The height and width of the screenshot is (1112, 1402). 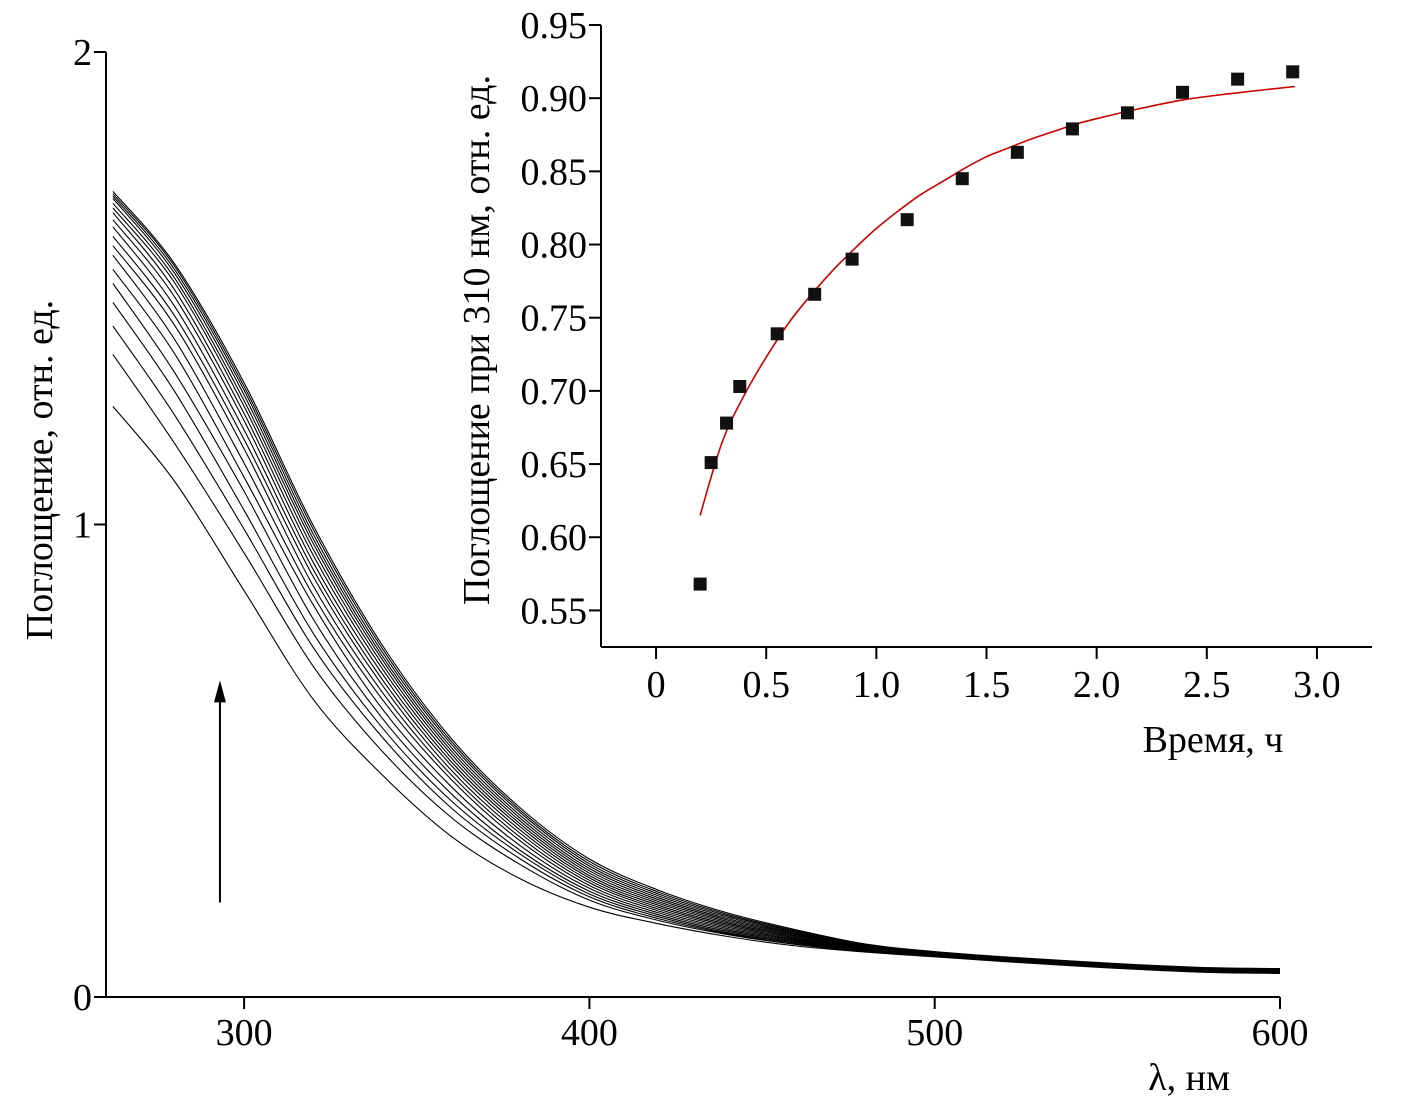 I want to click on main-x-tick-label: 500, so click(x=934, y=1033).